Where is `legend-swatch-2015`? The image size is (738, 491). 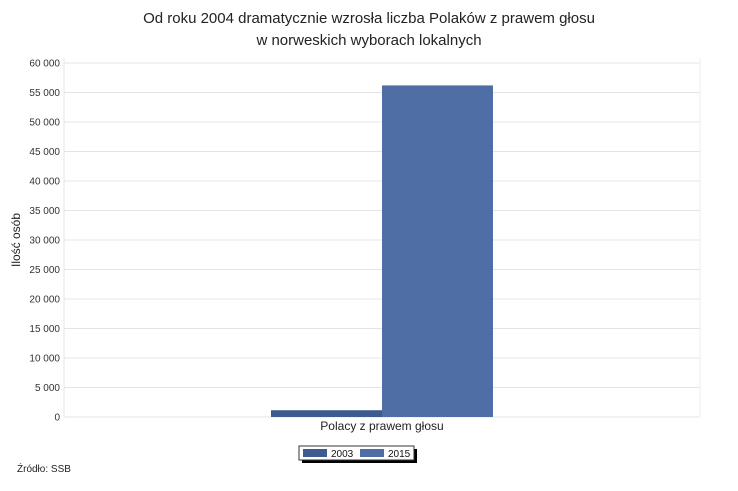 legend-swatch-2015 is located at coordinates (372, 453).